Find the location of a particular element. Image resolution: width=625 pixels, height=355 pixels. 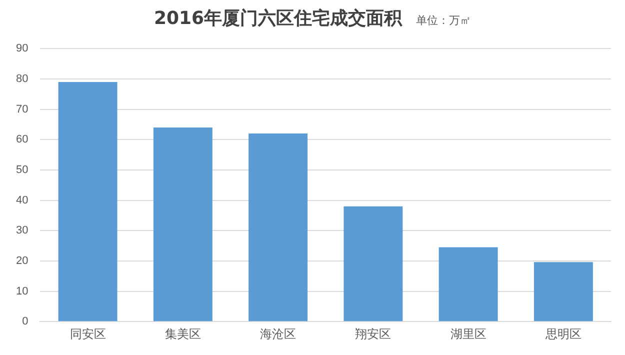

x-tick-label: 思明区 is located at coordinates (563, 333).